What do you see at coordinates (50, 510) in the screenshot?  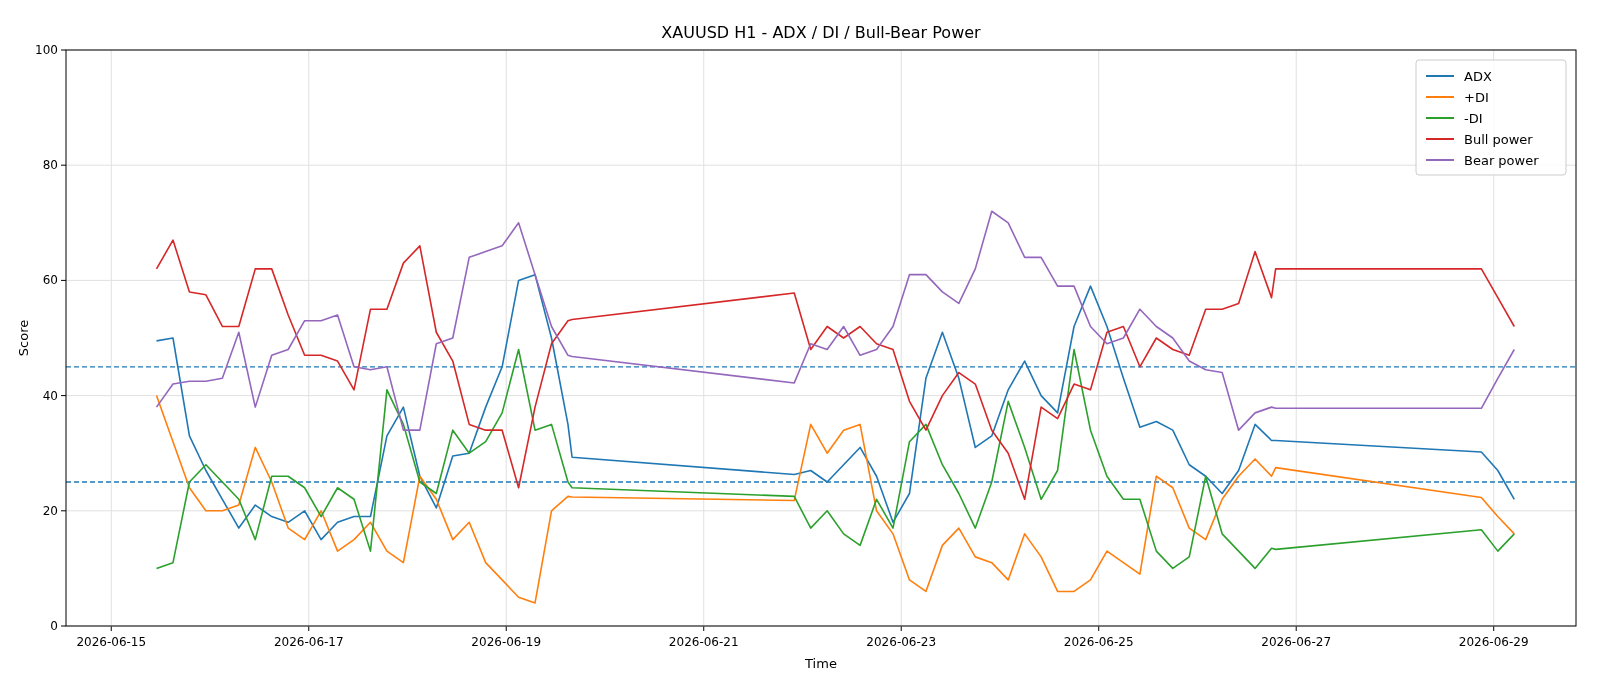 I see `y-tick-label: 20` at bounding box center [50, 510].